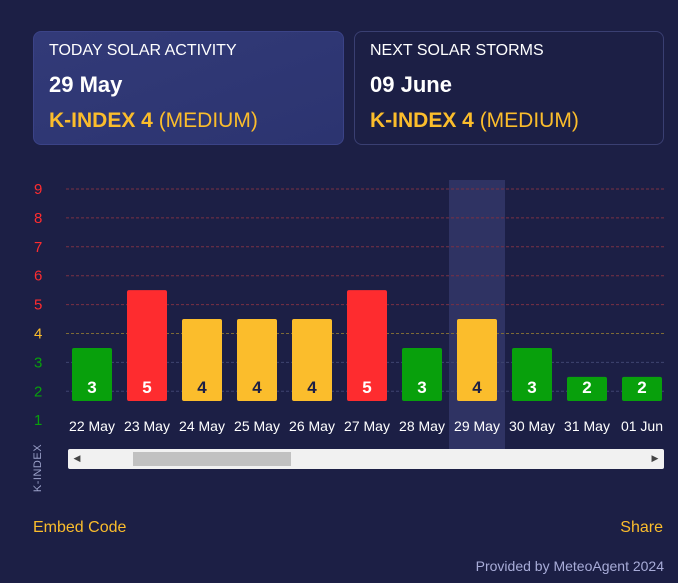 This screenshot has height=583, width=678. I want to click on x-tick-label: 29 May, so click(477, 426).